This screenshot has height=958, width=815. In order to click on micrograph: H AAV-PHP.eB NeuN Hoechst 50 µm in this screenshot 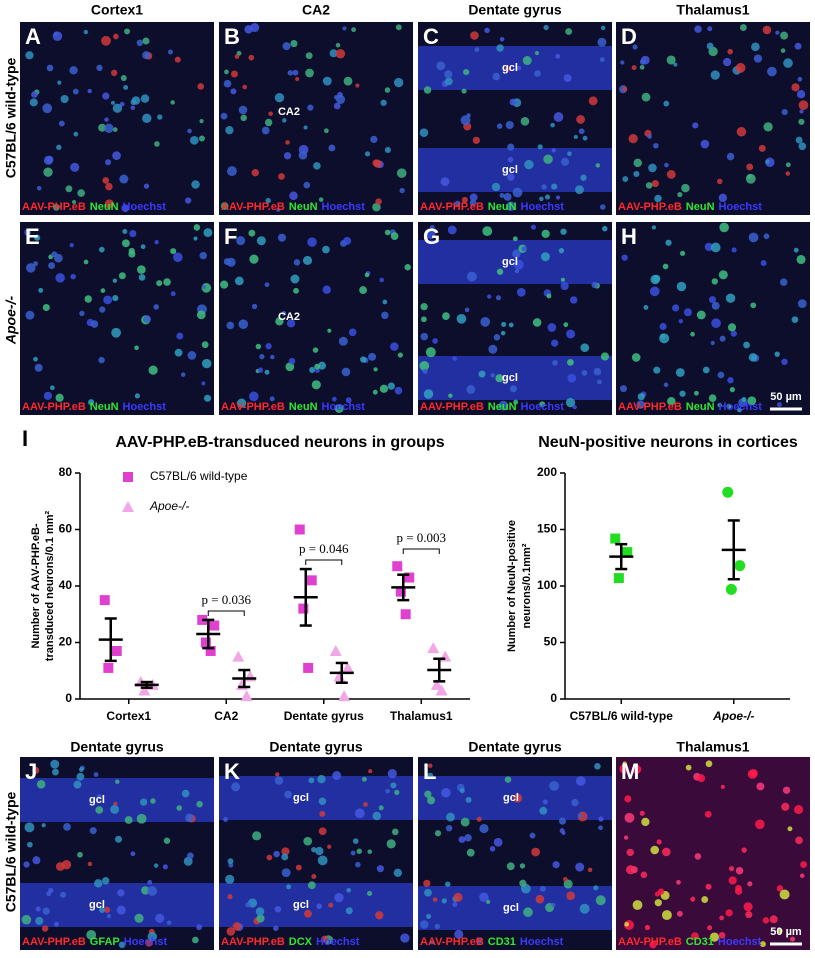, I will do `click(713, 318)`.